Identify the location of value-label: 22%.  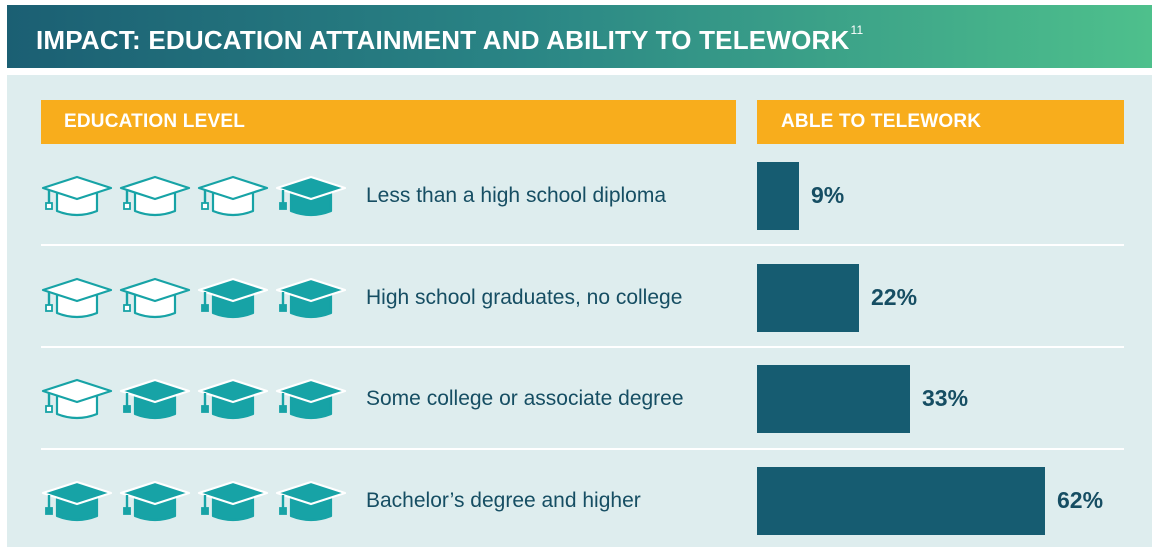
(894, 297).